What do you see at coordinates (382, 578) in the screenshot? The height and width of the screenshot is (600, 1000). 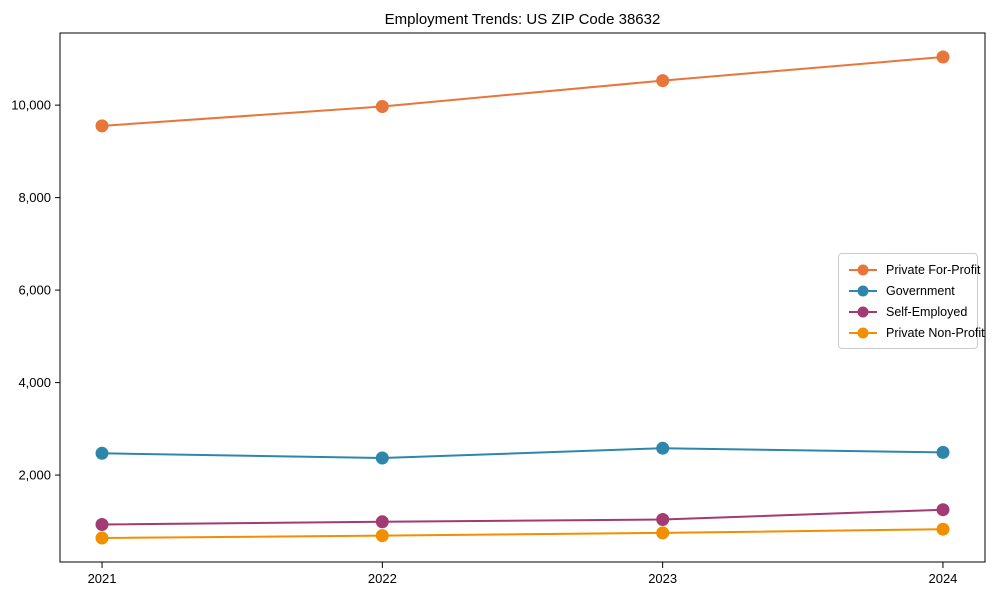 I see `x-tick-label: 2022` at bounding box center [382, 578].